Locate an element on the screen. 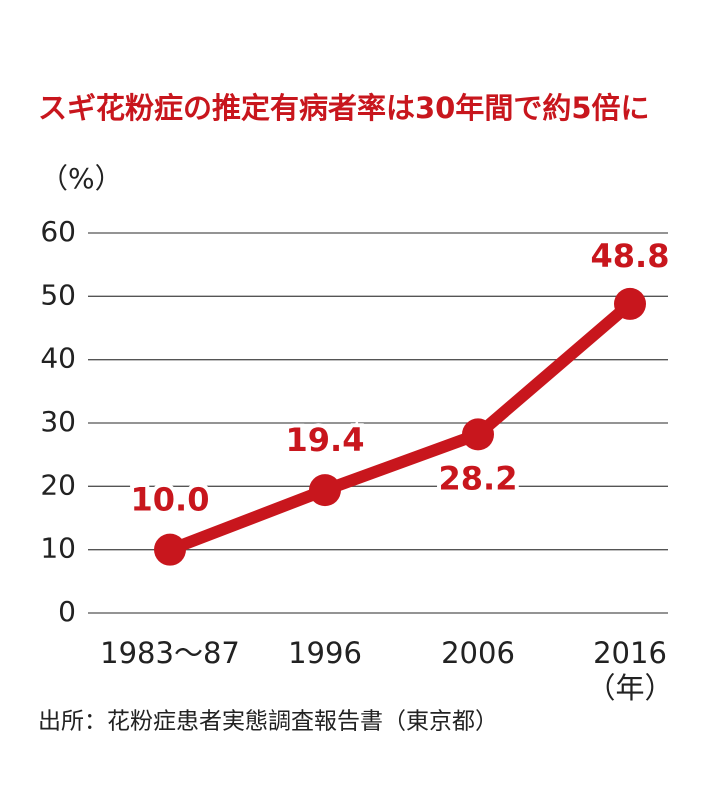 The height and width of the screenshot is (798, 710). value-label: 48.8 is located at coordinates (630, 256).